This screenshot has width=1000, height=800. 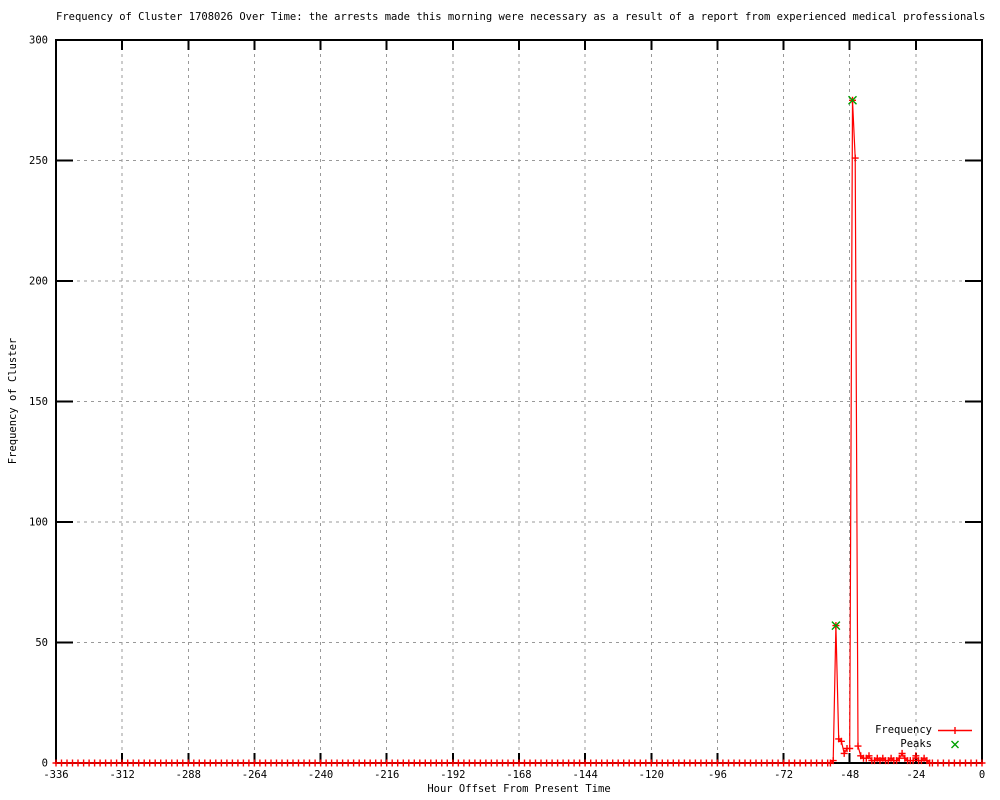 I want to click on y-tick-label: 200, so click(x=38, y=282).